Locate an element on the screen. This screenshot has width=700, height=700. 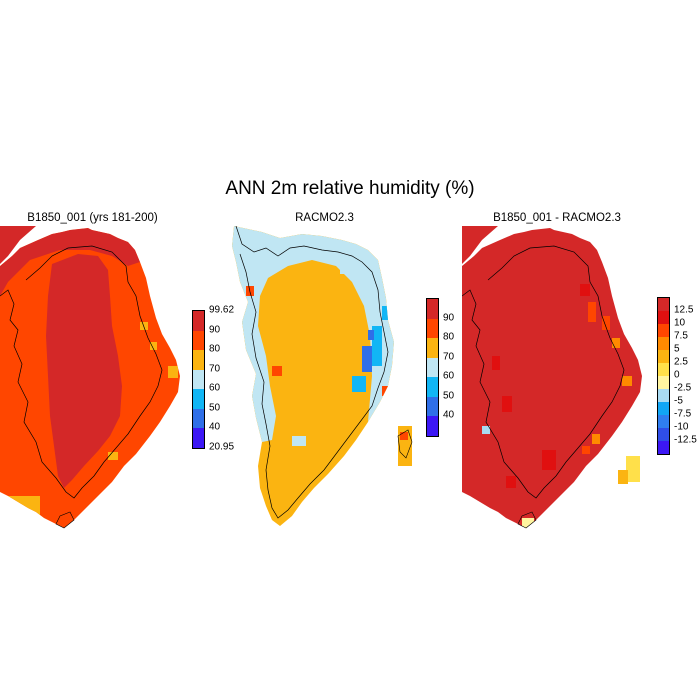
panel-2-title: RACMO2.3 is located at coordinates (324, 218).